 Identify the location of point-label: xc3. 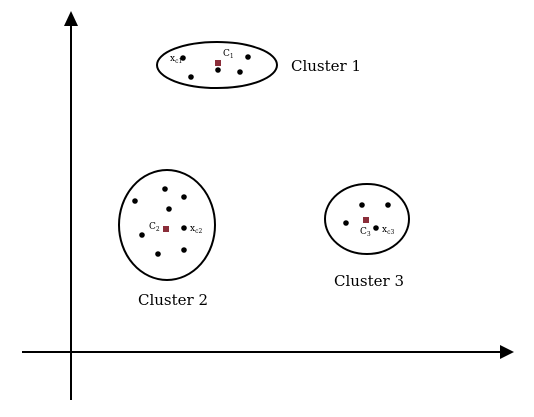
(388, 230).